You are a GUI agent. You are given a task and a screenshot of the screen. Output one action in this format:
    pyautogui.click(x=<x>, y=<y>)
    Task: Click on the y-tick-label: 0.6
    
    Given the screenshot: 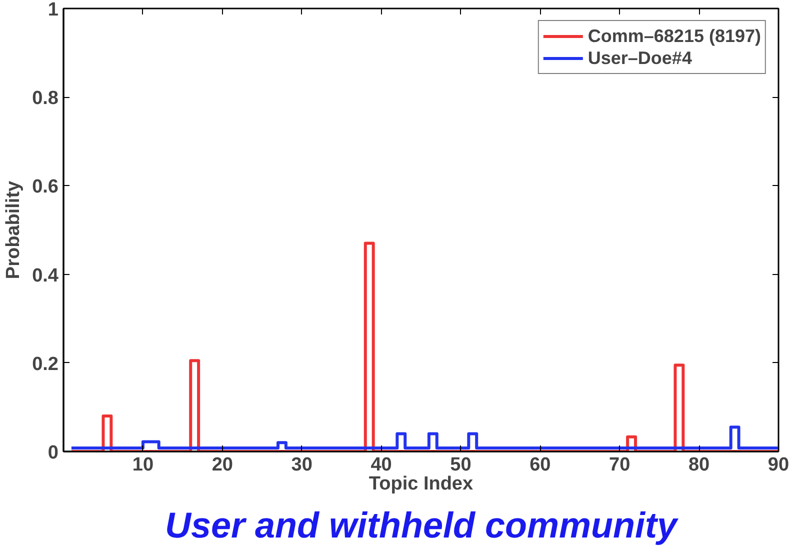 What is the action you would take?
    pyautogui.click(x=45, y=187)
    